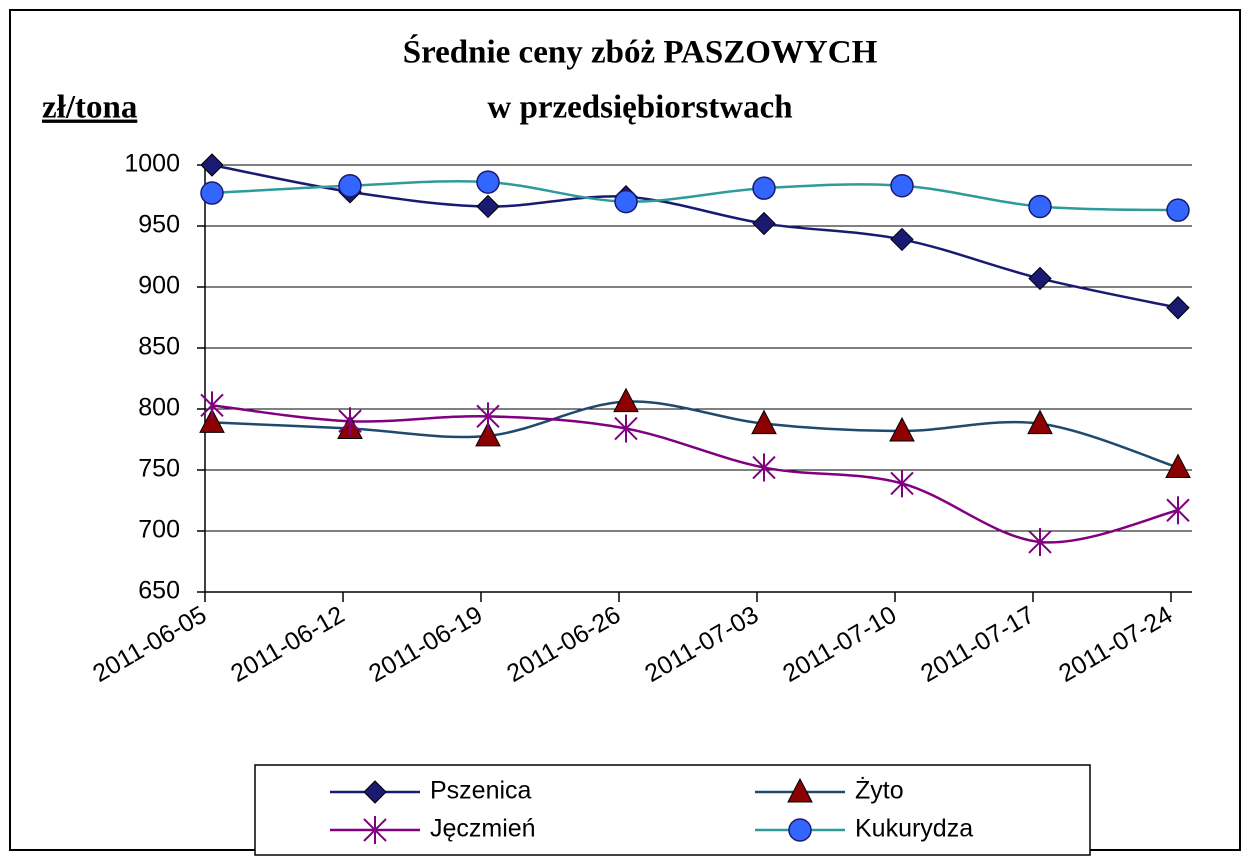 This screenshot has width=1252, height=860. What do you see at coordinates (879, 790) in the screenshot?
I see `legend-label: Żyto` at bounding box center [879, 790].